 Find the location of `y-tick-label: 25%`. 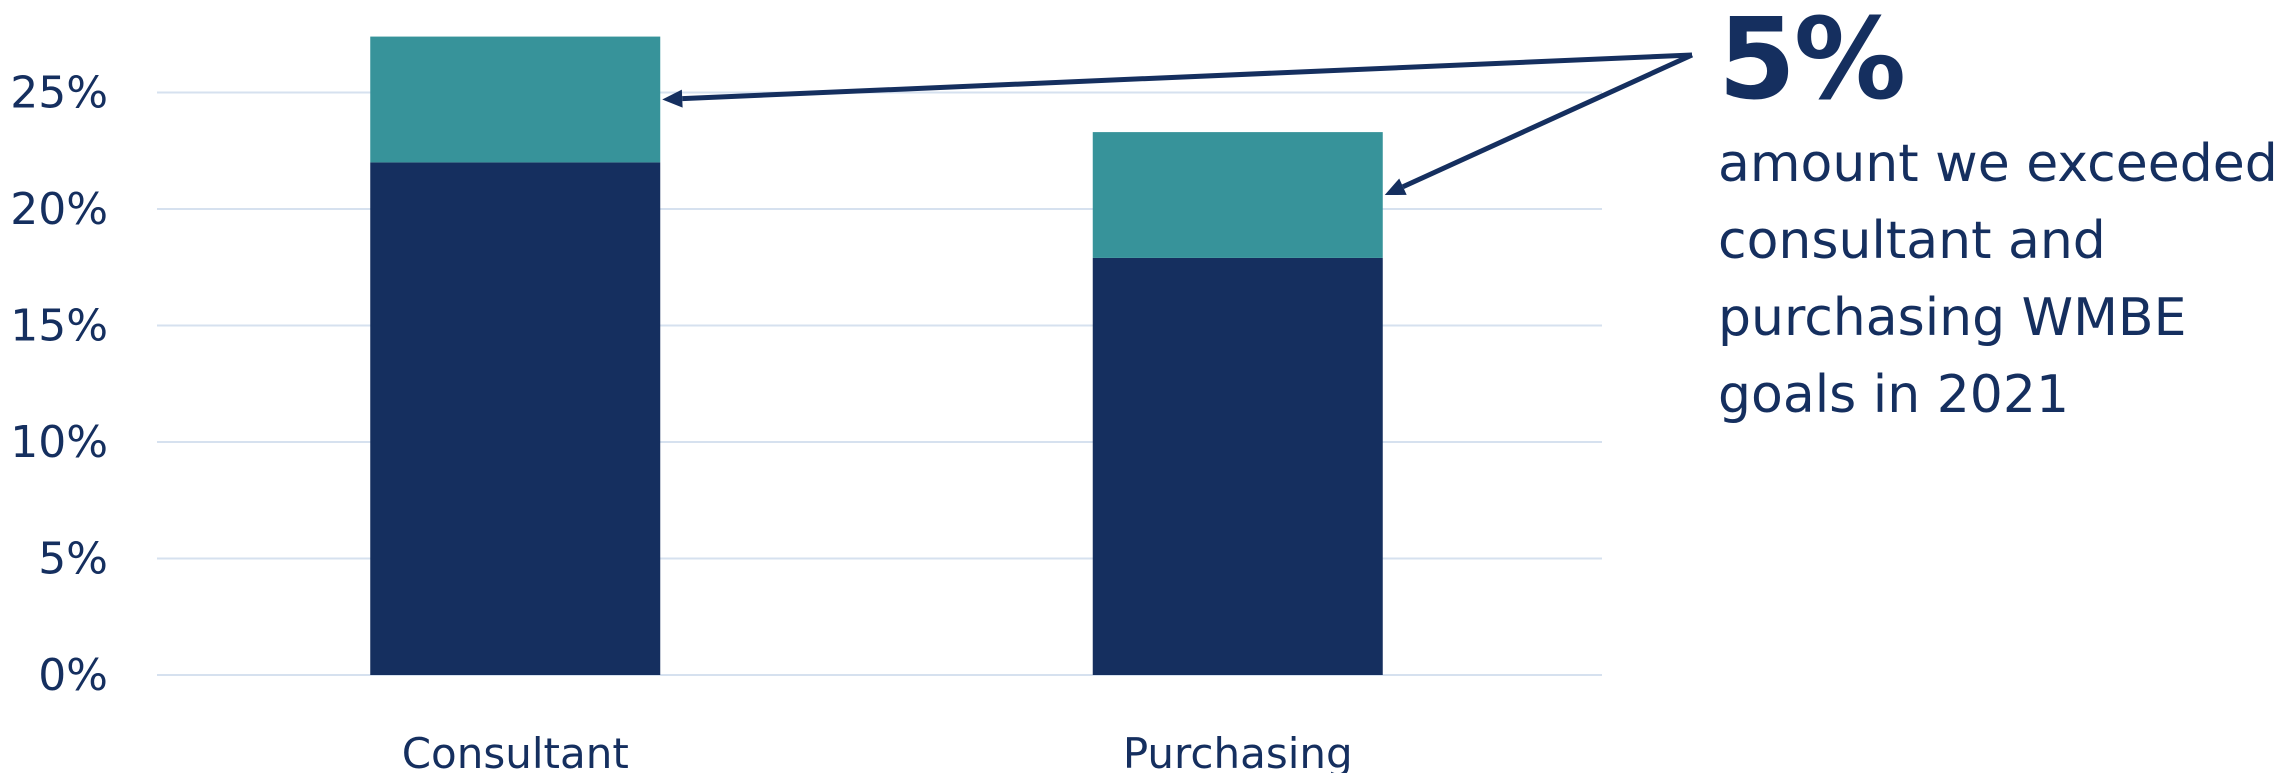

y-tick-label: 25% is located at coordinates (59, 93).